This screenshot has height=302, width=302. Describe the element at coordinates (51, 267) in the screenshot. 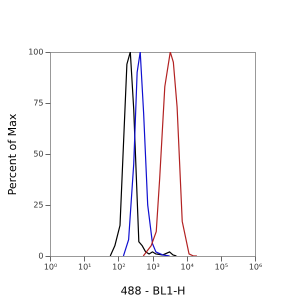

I see `x-tick-label: 10⁰` at that location.